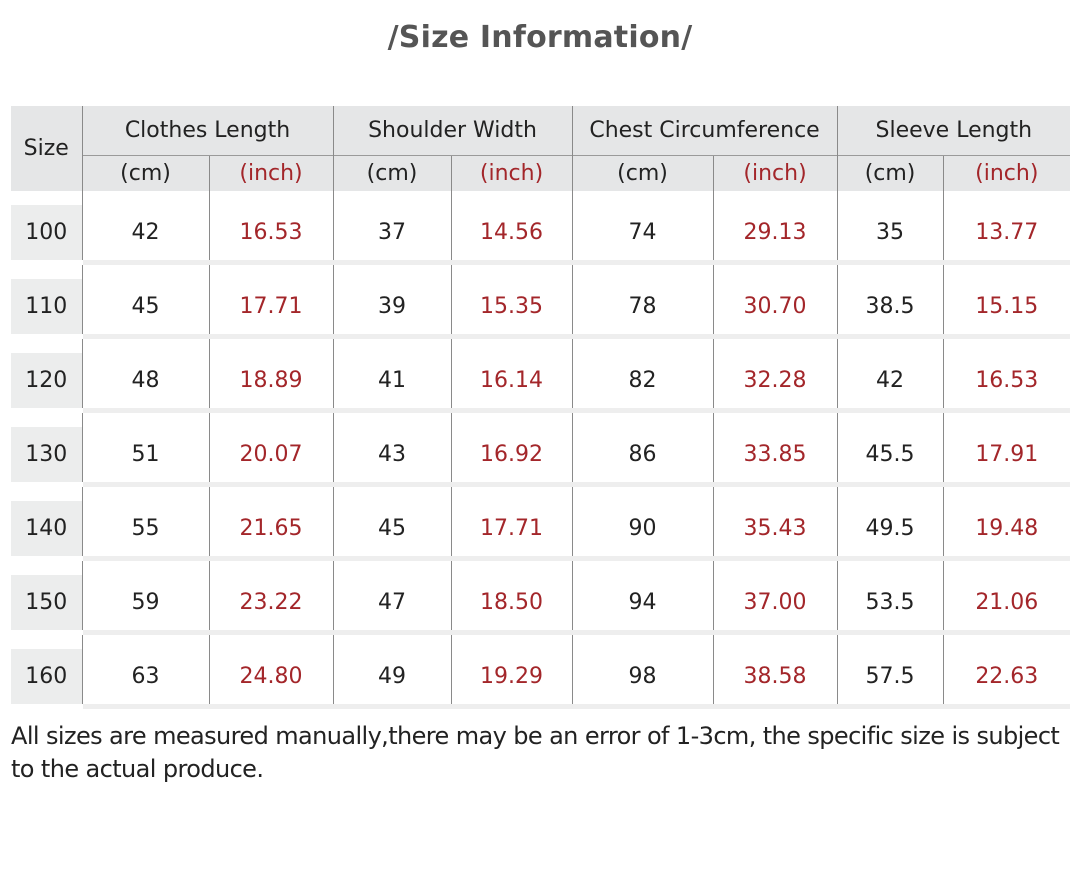 The width and height of the screenshot is (1080, 888). I want to click on sleeve-length-inch-cell: 22.63, so click(1006, 679).